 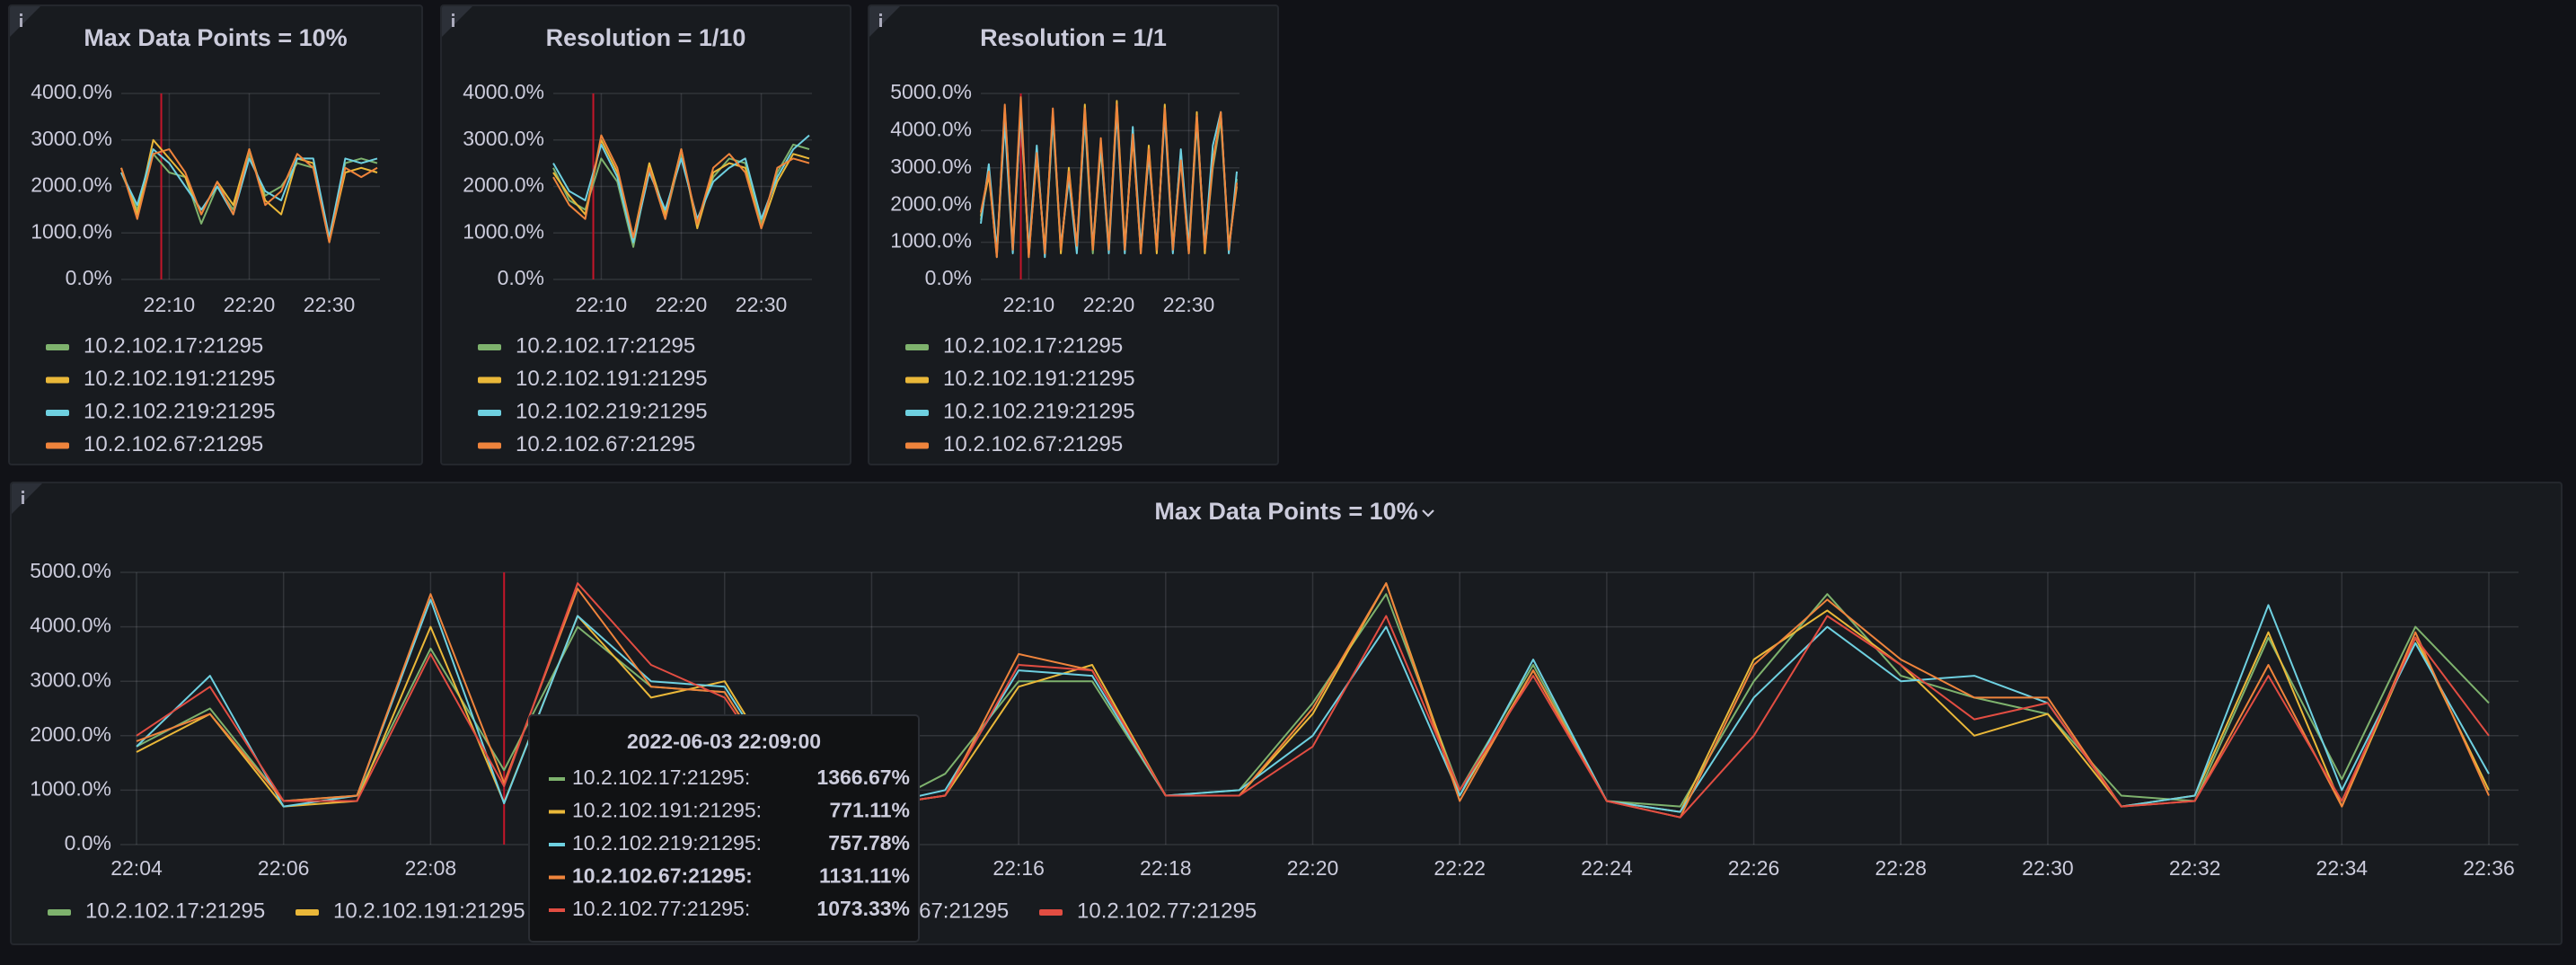 What do you see at coordinates (70, 570) in the screenshot?
I see `y-tick-label: 5000.0%` at bounding box center [70, 570].